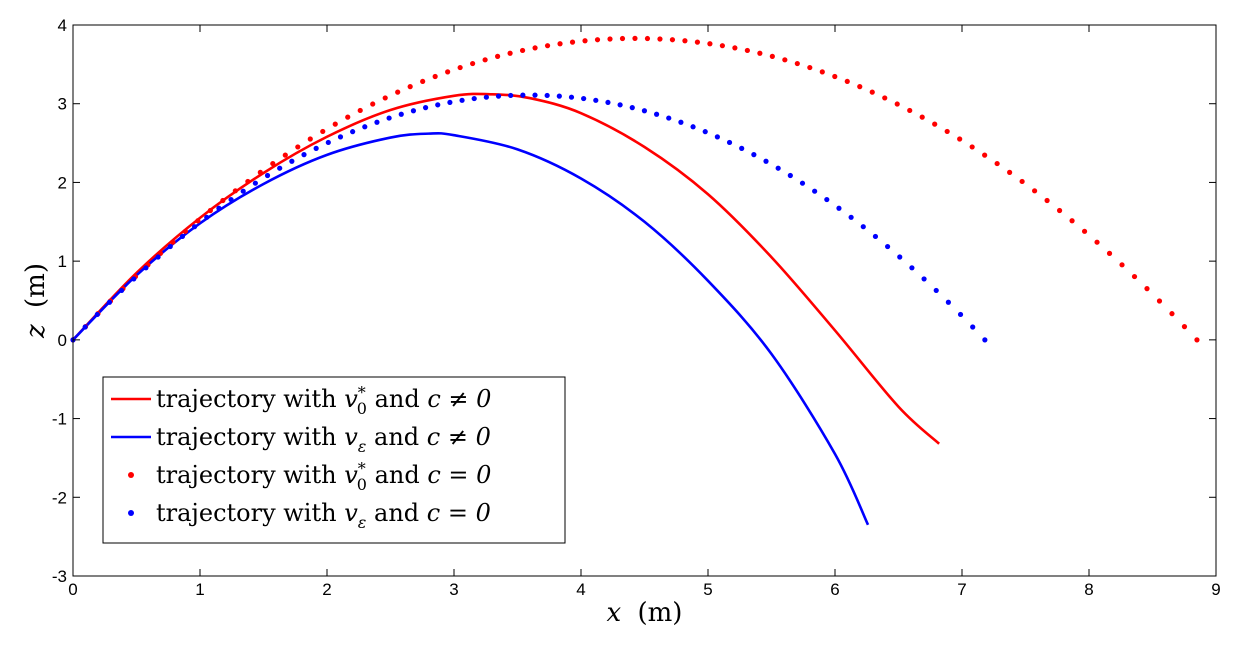 Image resolution: width=1256 pixels, height=646 pixels. I want to click on legend-pre-0: trajectory with, so click(250, 399).